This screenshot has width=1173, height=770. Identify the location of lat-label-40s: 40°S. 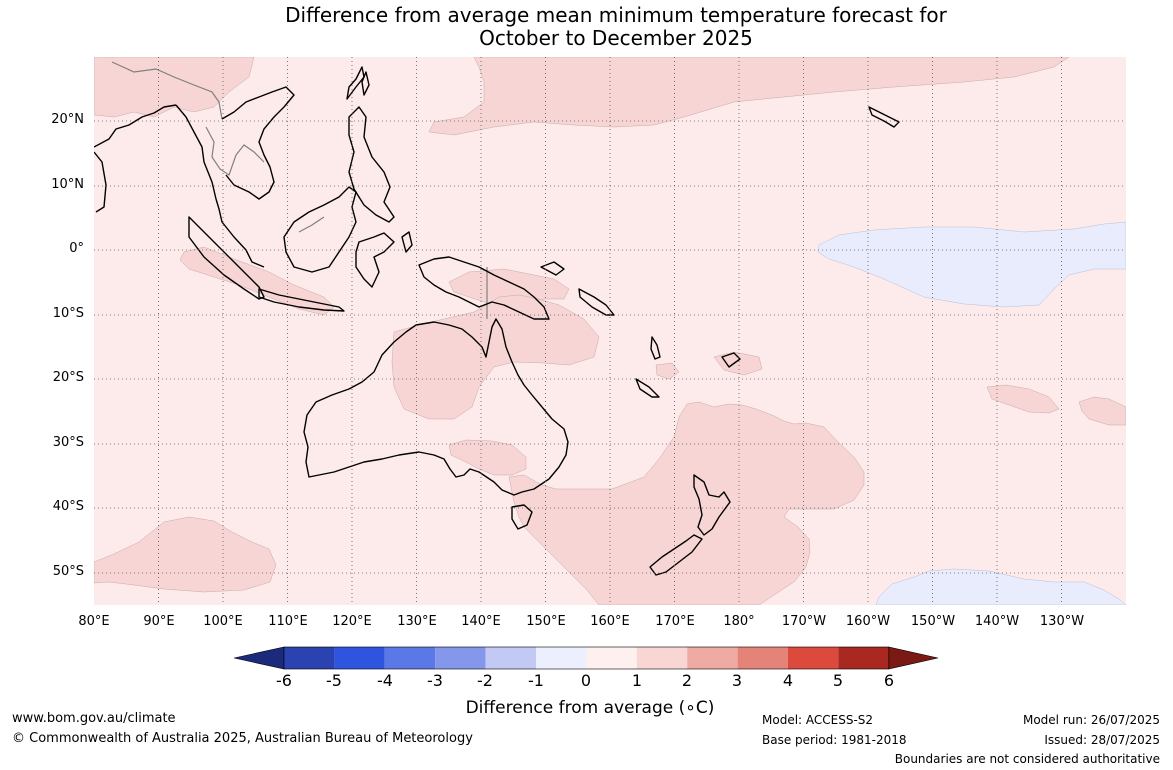
(68, 506).